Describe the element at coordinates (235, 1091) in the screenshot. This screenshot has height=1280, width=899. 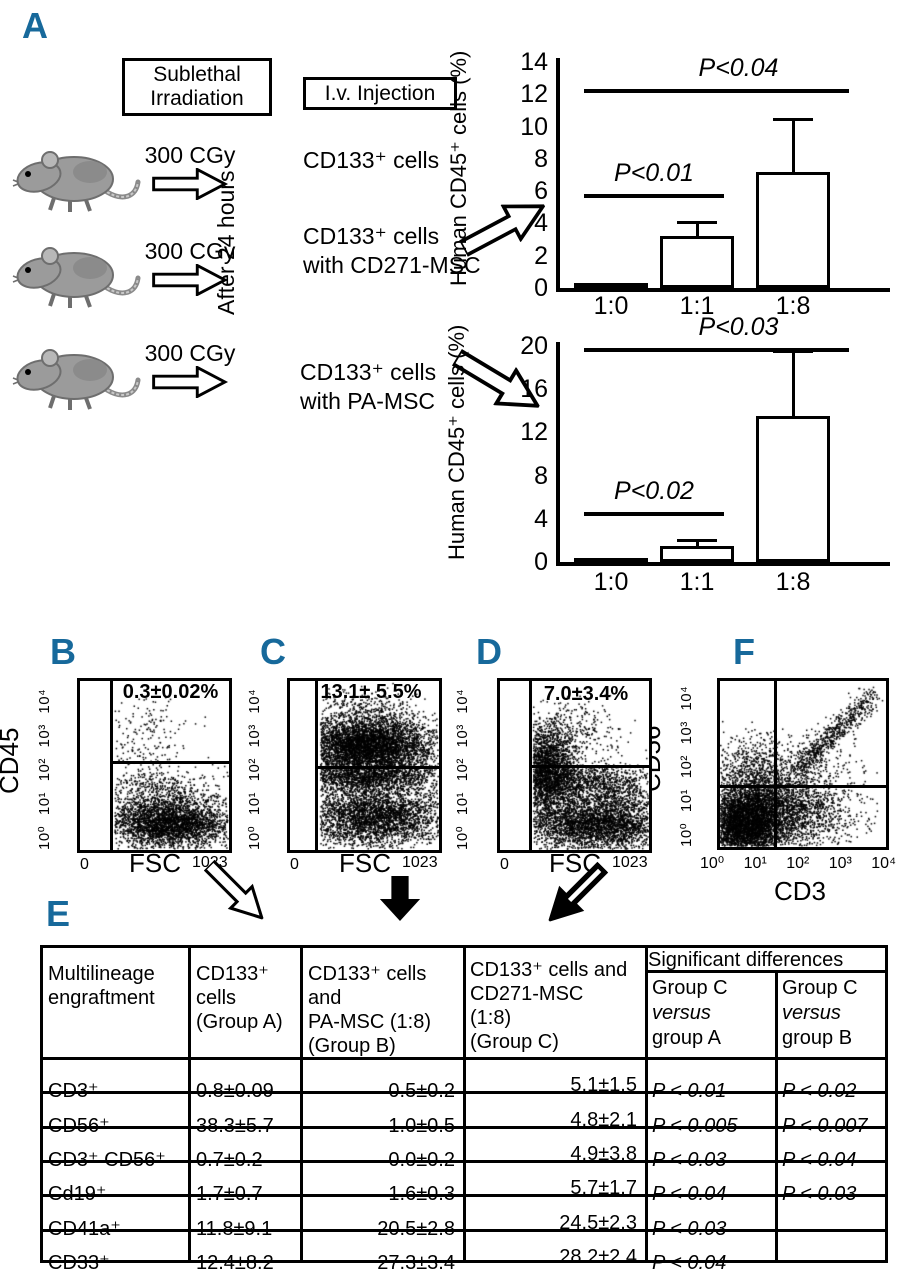
I see `cell-group-a: 0.8±0.09` at that location.